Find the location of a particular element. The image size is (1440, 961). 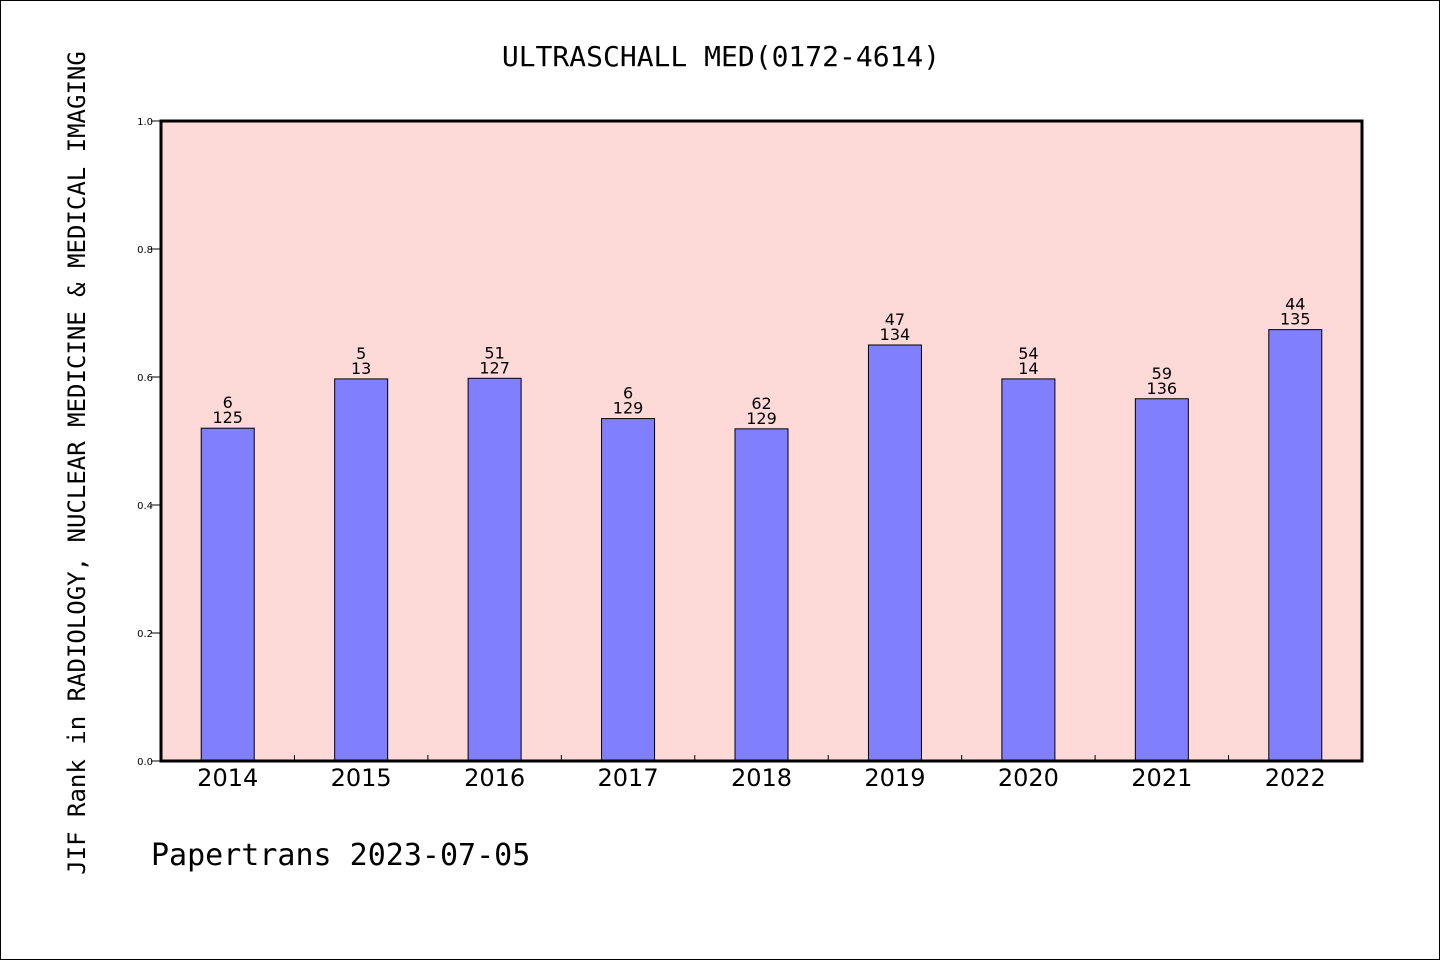

y-tick-label: 0.2 is located at coordinates (145, 634).